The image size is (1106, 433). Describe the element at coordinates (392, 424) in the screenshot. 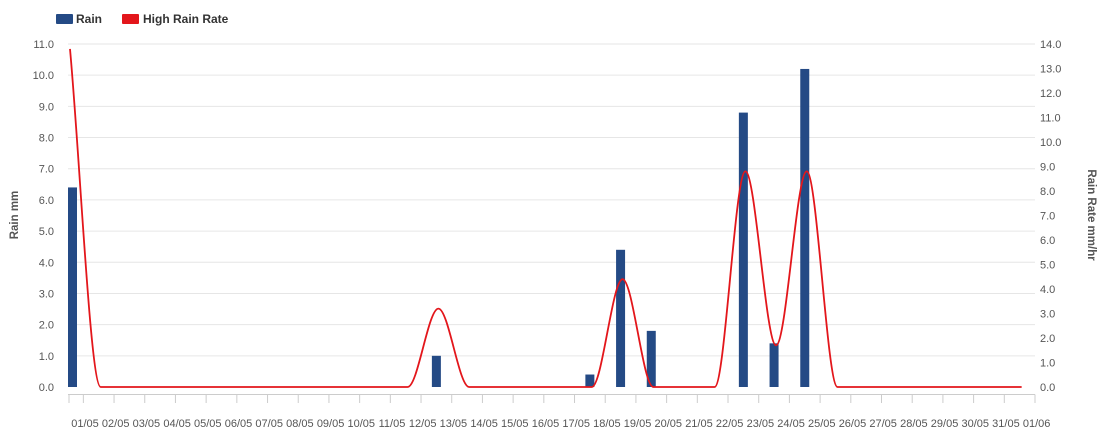

I see `x-tick-label: 11/05` at that location.